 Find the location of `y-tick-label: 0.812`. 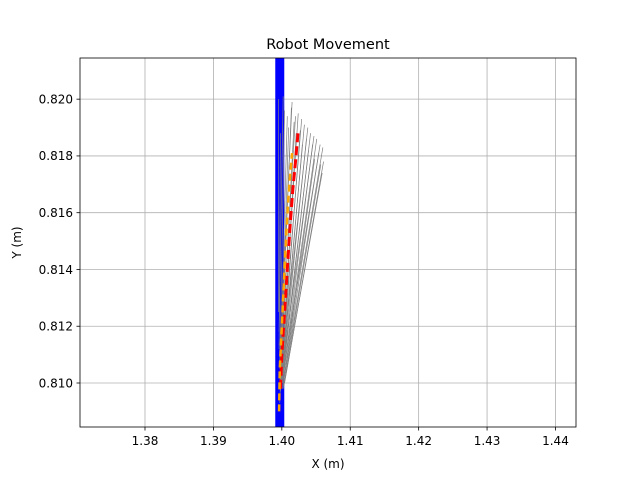

y-tick-label: 0.812 is located at coordinates (56, 327).